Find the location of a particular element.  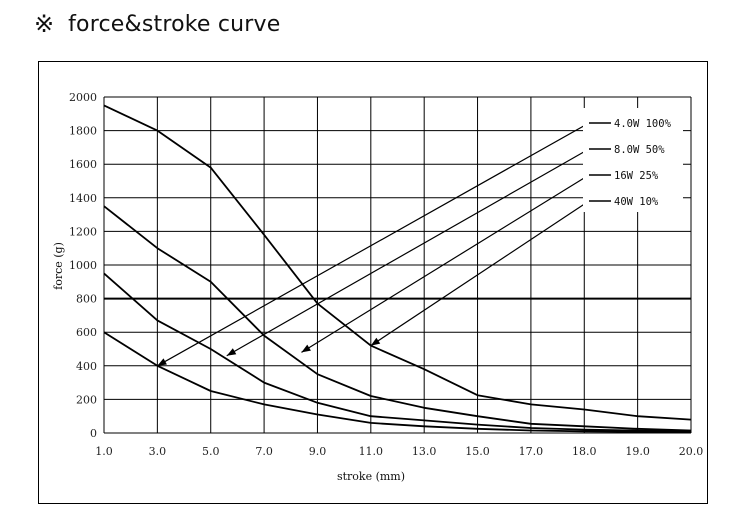

legend-label-4: 40W 10% is located at coordinates (636, 202).